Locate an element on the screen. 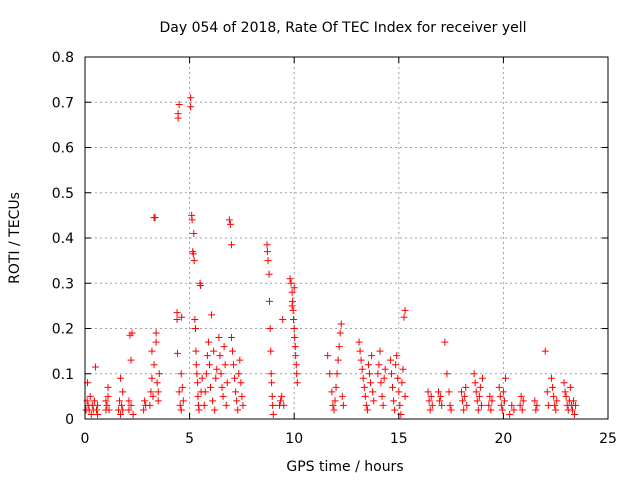  x-tick-label: 0 is located at coordinates (85, 439).